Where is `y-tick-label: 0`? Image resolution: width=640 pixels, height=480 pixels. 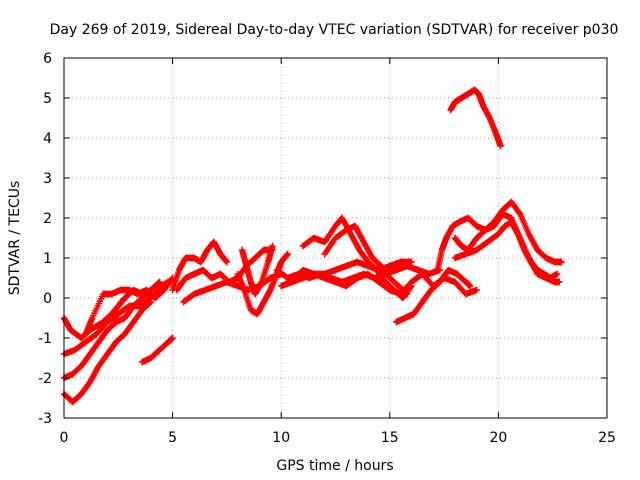 y-tick-label: 0 is located at coordinates (47, 299).